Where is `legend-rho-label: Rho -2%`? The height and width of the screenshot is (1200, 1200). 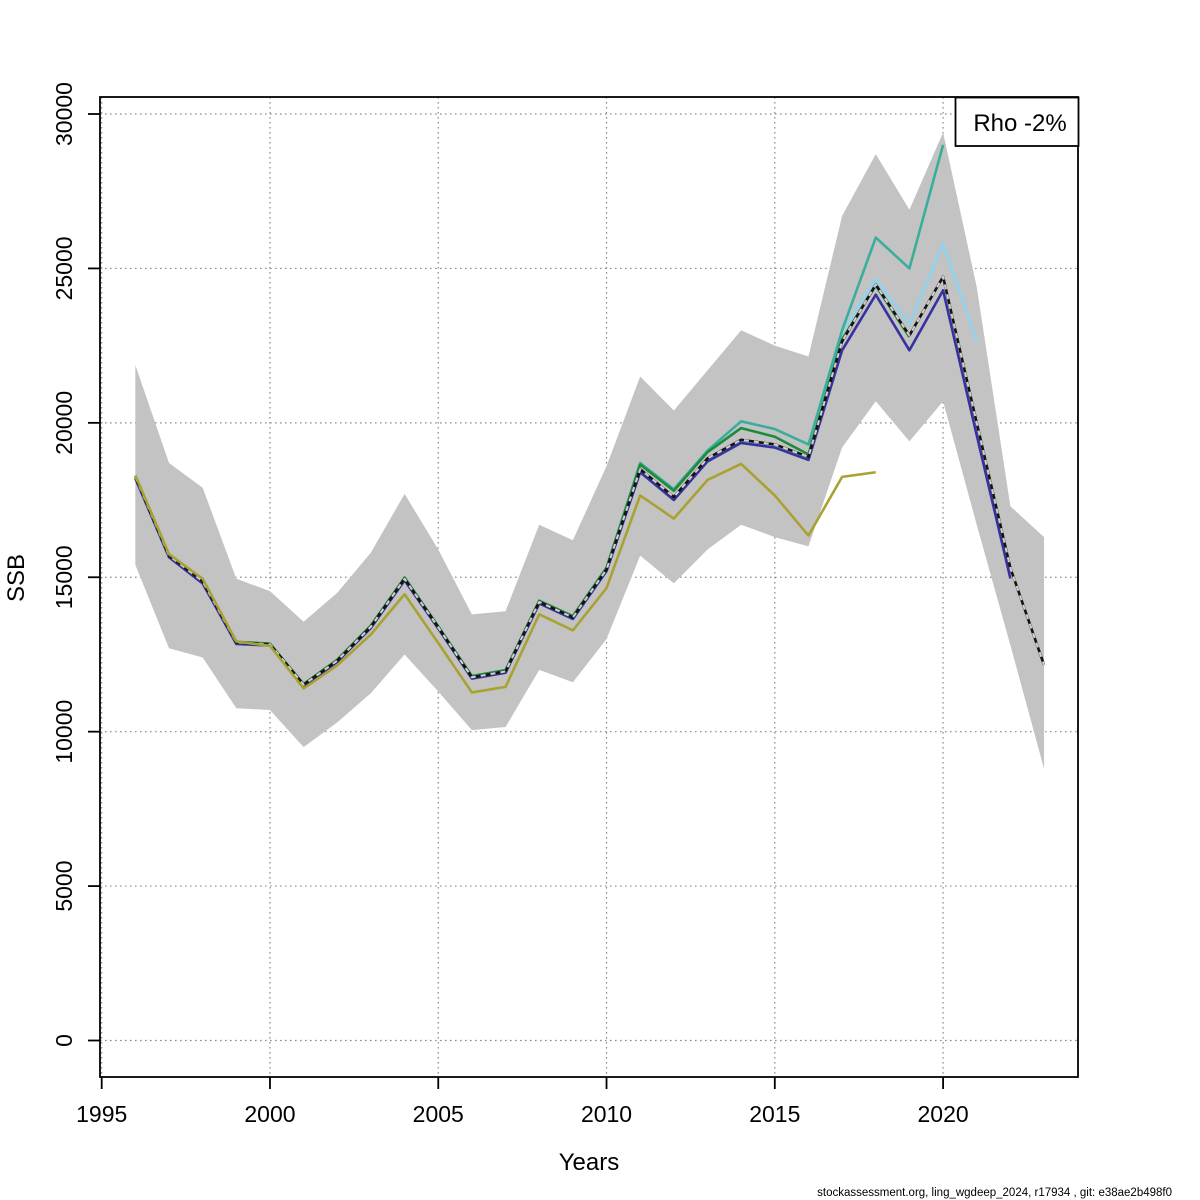
legend-rho-label: Rho -2% is located at coordinates (1019, 123).